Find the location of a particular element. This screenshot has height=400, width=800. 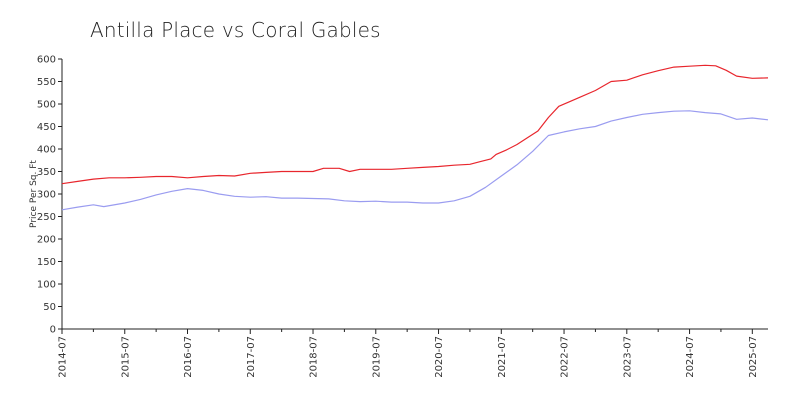

x-tick-label: 2016-07 is located at coordinates (188, 357).